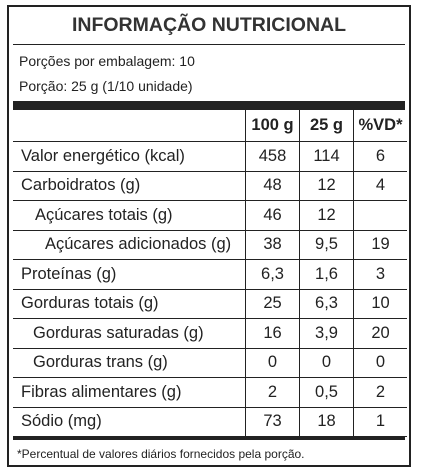 This screenshot has width=422, height=472. Describe the element at coordinates (129, 363) in the screenshot. I see `nutrient-name: Gorduras trans (g)` at that location.